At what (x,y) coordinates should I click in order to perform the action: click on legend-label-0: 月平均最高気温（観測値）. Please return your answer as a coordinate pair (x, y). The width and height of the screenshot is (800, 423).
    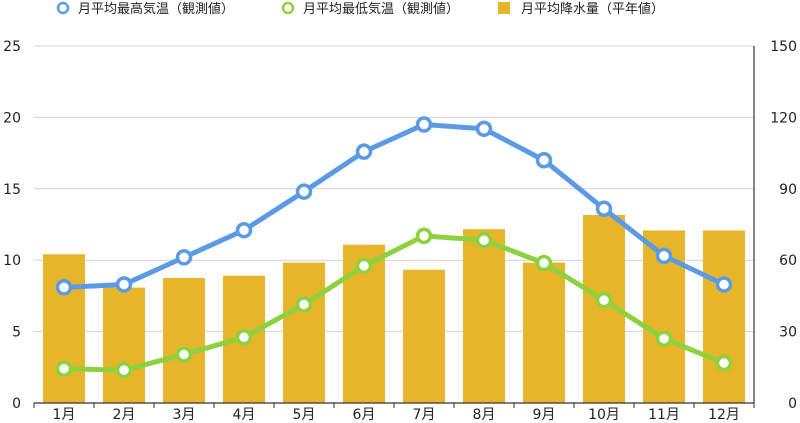
    Looking at the image, I should click on (156, 9).